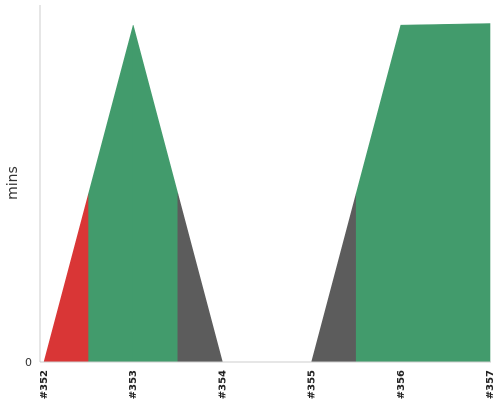 The width and height of the screenshot is (500, 404). Describe the element at coordinates (267, 384) in the screenshot. I see `x-axis-ticks: #352 #353 #354 #355 #356 #357` at that location.